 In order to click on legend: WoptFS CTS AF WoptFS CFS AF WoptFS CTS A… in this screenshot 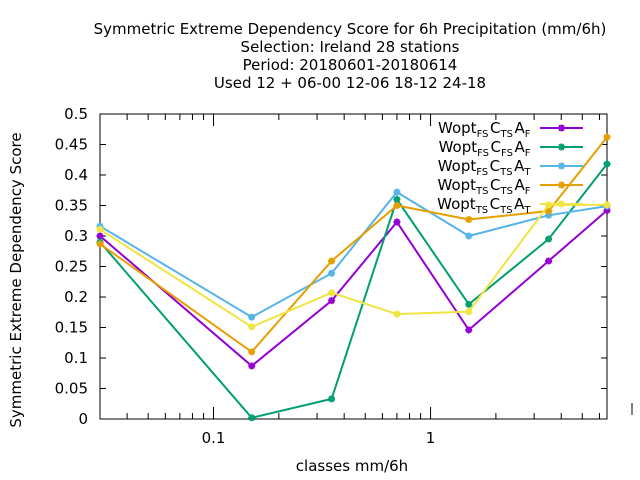, I will do `click(510, 167)`.